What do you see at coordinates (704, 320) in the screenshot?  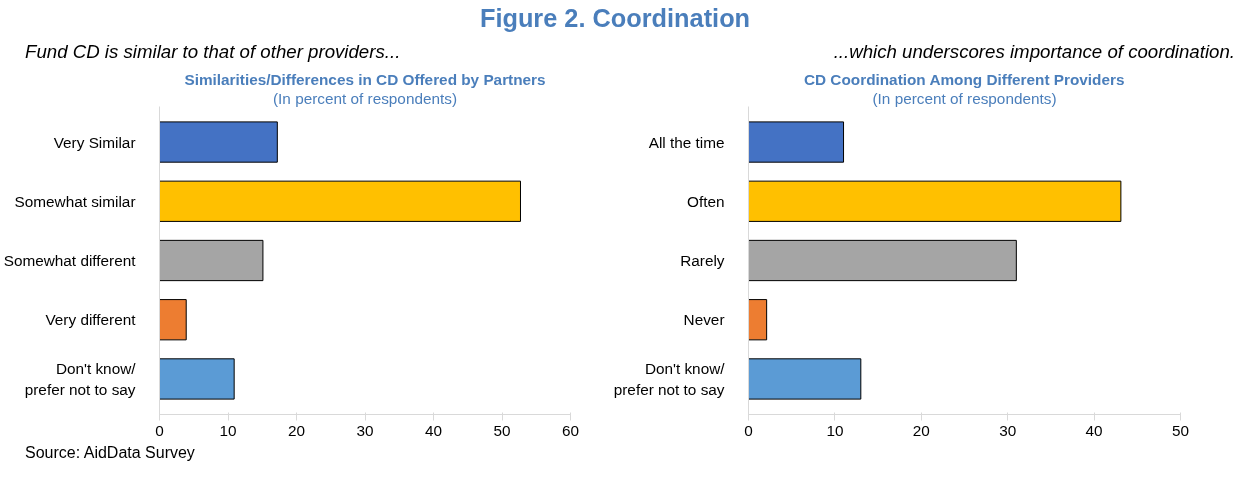 I see `y-tick-label: Never` at bounding box center [704, 320].